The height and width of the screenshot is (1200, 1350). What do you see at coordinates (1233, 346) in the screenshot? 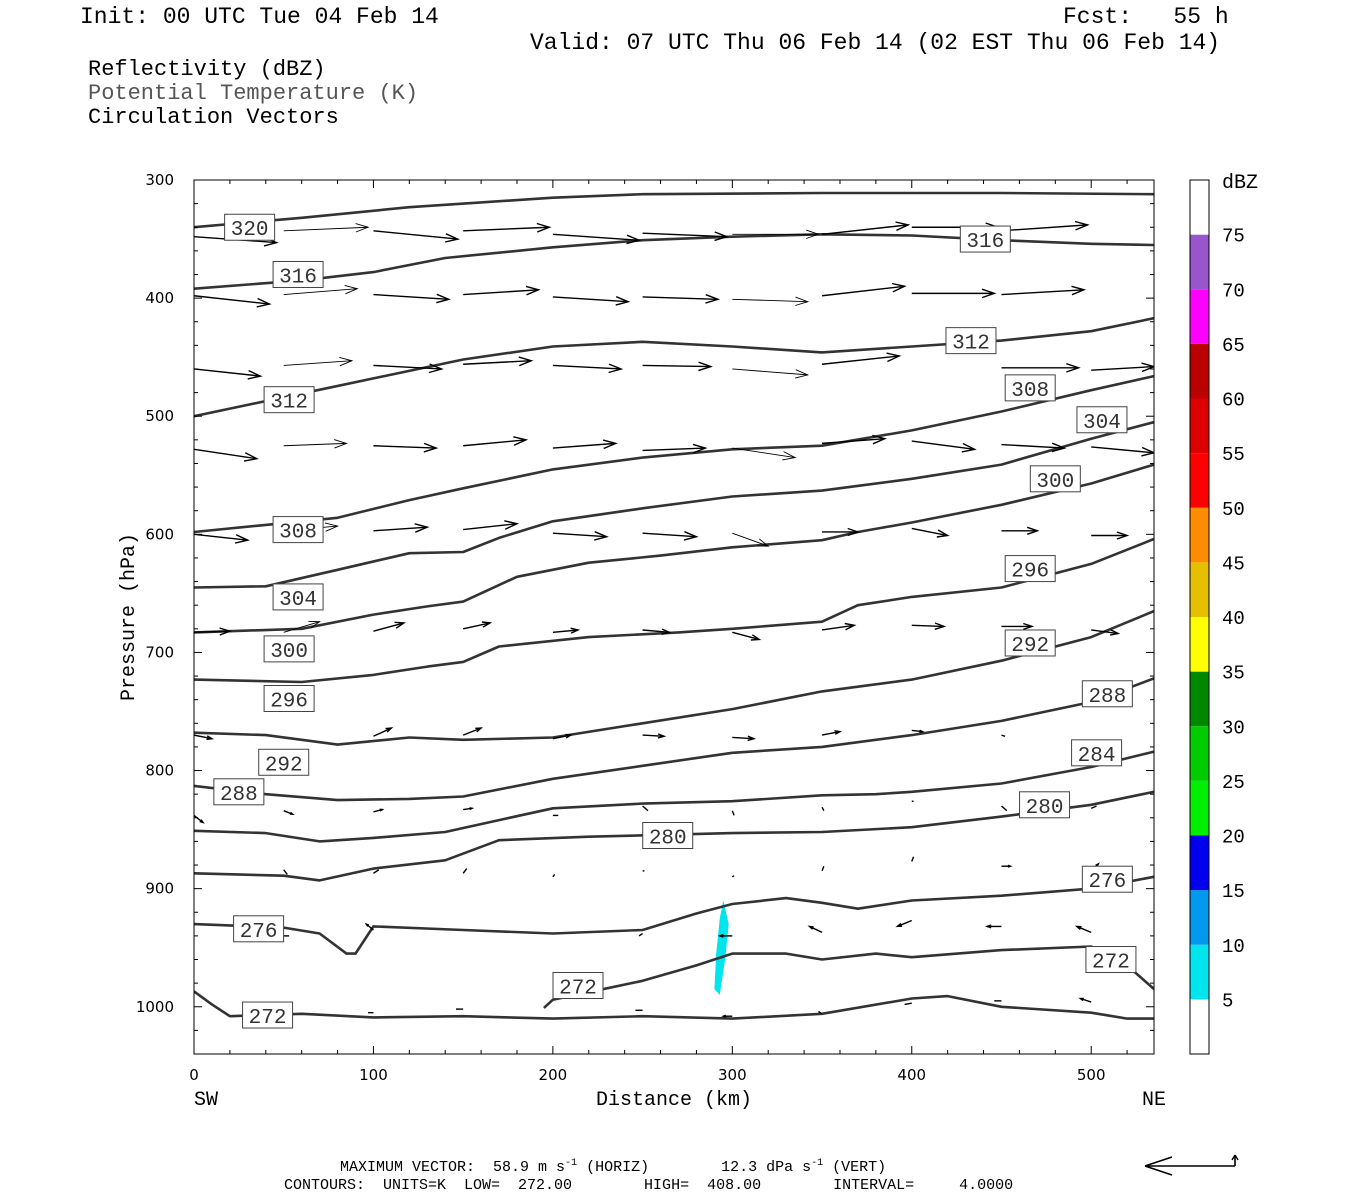
I see `colorbar-label: 65` at bounding box center [1233, 346].